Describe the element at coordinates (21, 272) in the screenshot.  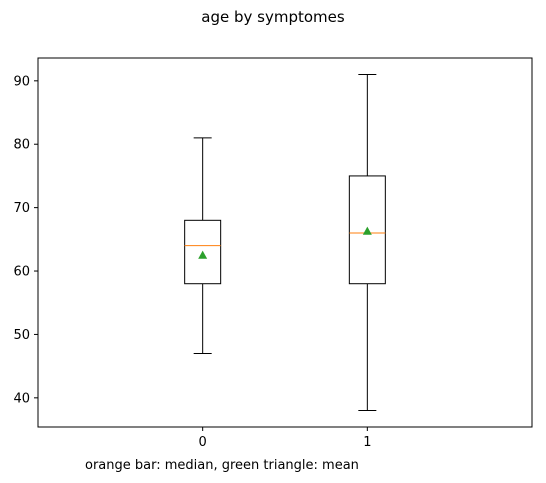
I see `y-tick-label: 60` at that location.